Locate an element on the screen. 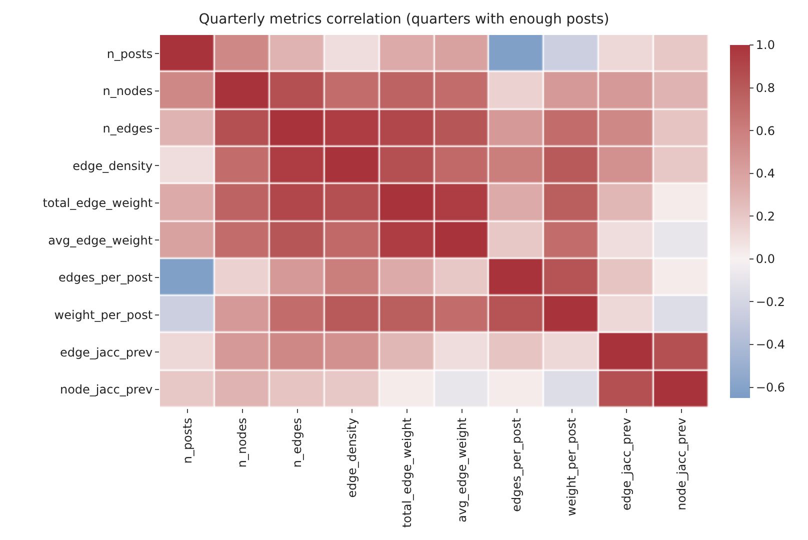 The width and height of the screenshot is (808, 540). color-bar-label: 0.6 is located at coordinates (765, 131).